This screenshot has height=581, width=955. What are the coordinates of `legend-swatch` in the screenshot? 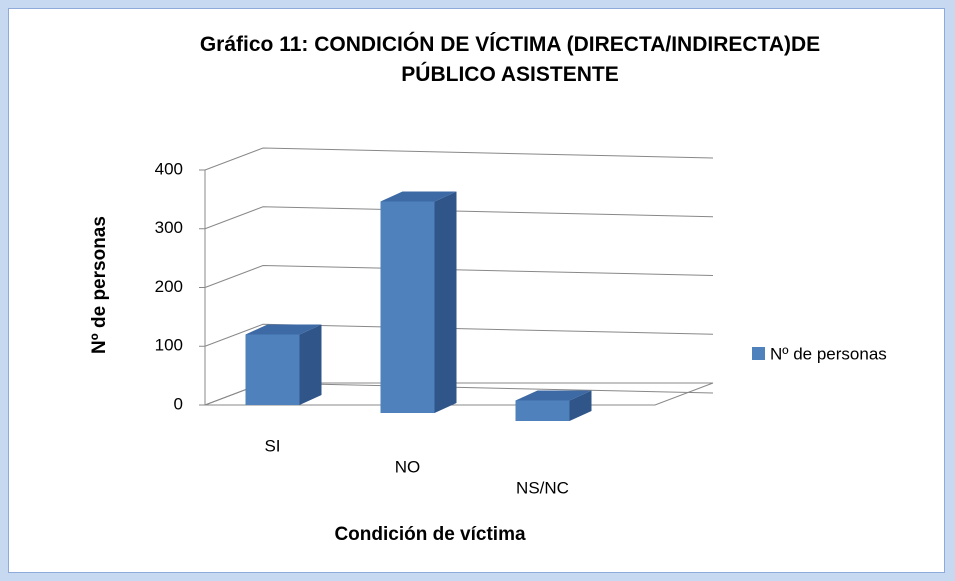 It's located at (758, 353).